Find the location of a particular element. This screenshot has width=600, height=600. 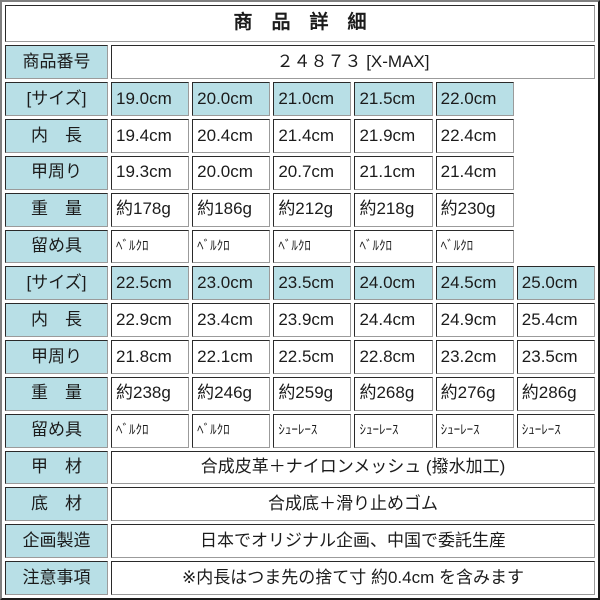

spec-value-cell: 20.4cm is located at coordinates (231, 136).